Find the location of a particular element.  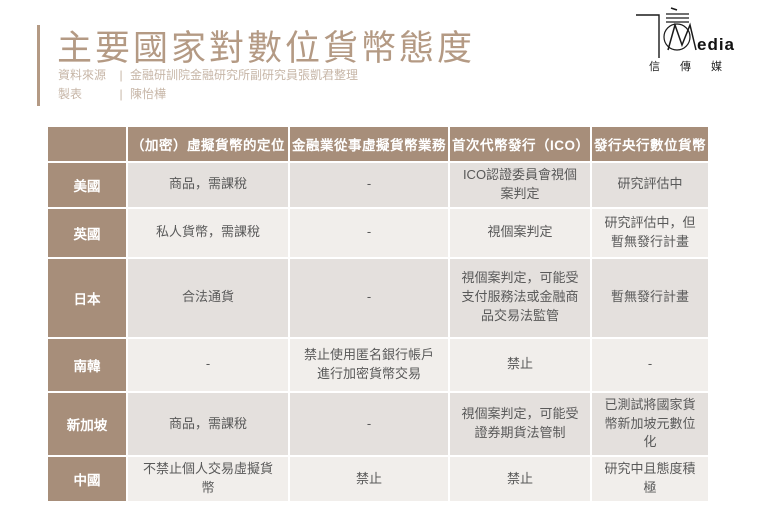

table-cell: 禁止使用匿名銀行帳戶進行加密貨幣交易 is located at coordinates (369, 364).